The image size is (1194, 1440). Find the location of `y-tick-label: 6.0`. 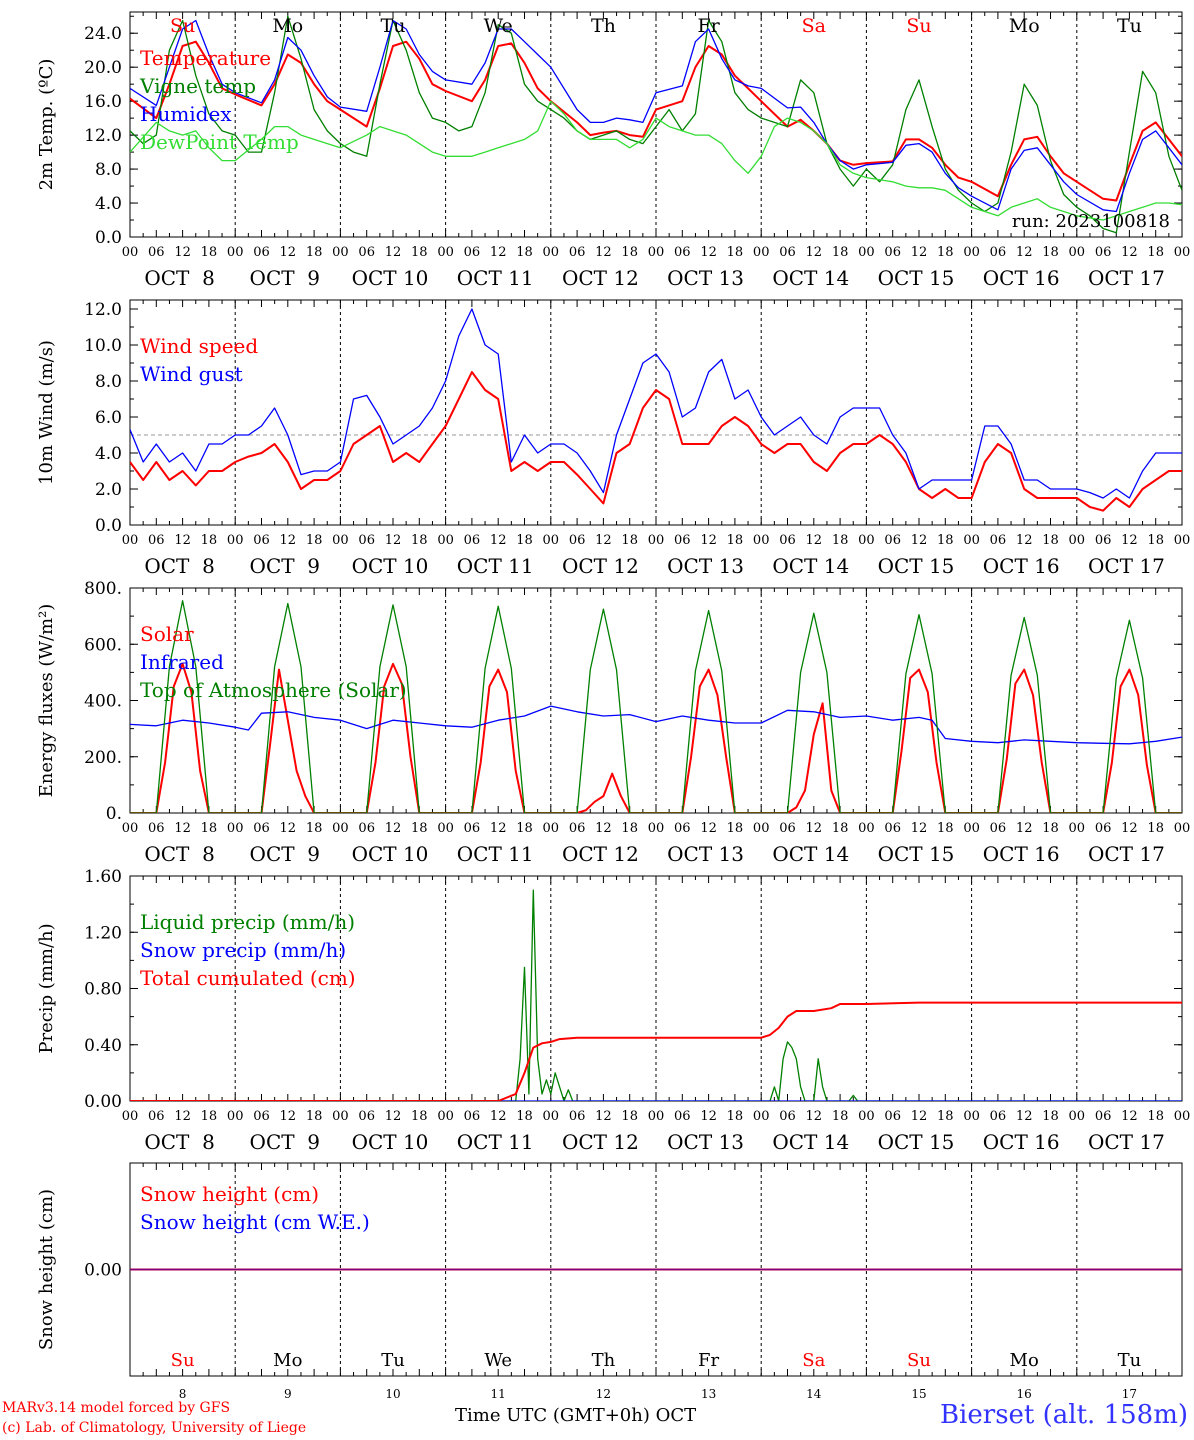

y-tick-label: 6.0 is located at coordinates (108, 418).